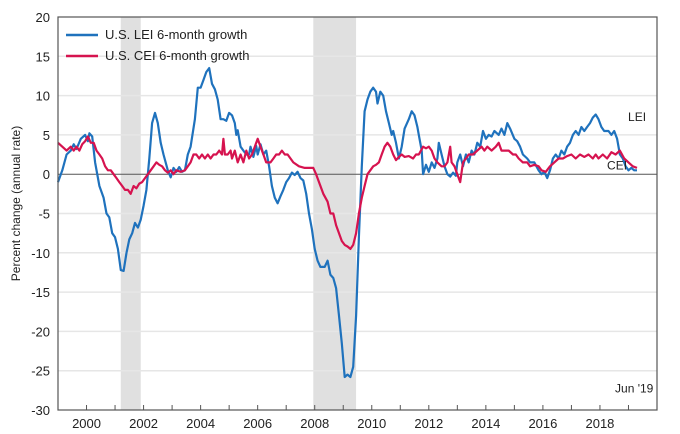 This screenshot has width=680, height=434. Describe the element at coordinates (599, 423) in the screenshot. I see `x-tick-label: 2018` at that location.